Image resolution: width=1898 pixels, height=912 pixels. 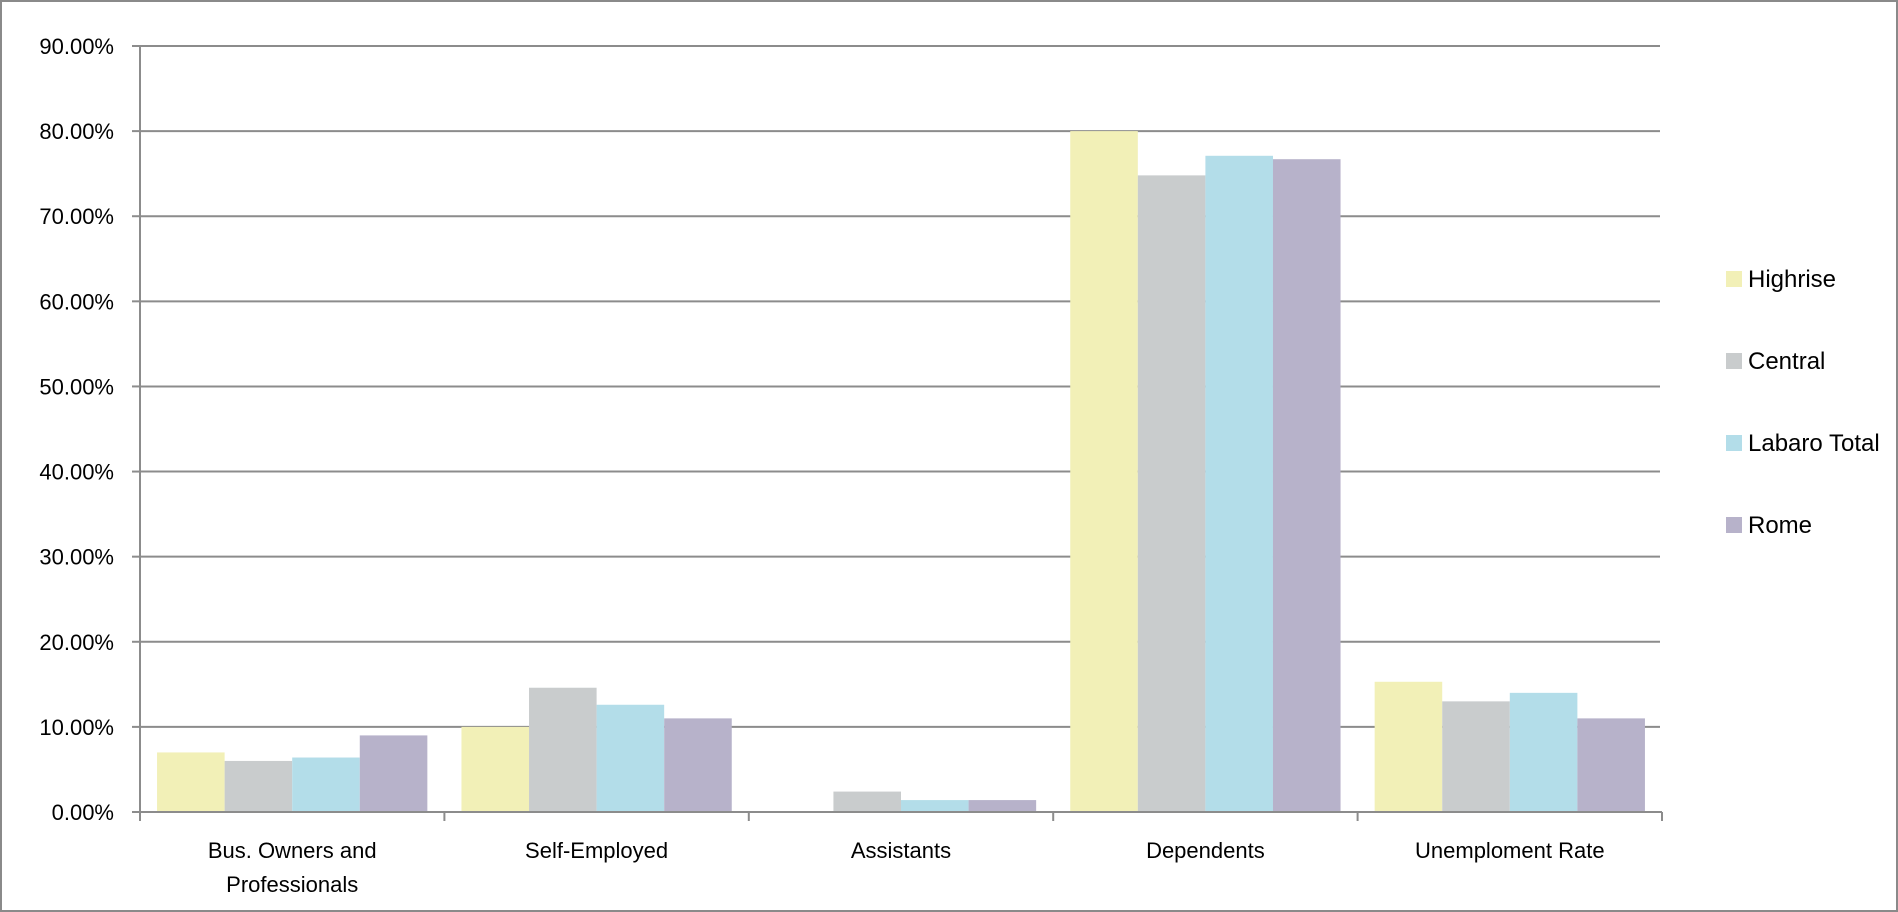 What do you see at coordinates (76, 642) in the screenshot?
I see `y-tick-label: 20.00%` at bounding box center [76, 642].